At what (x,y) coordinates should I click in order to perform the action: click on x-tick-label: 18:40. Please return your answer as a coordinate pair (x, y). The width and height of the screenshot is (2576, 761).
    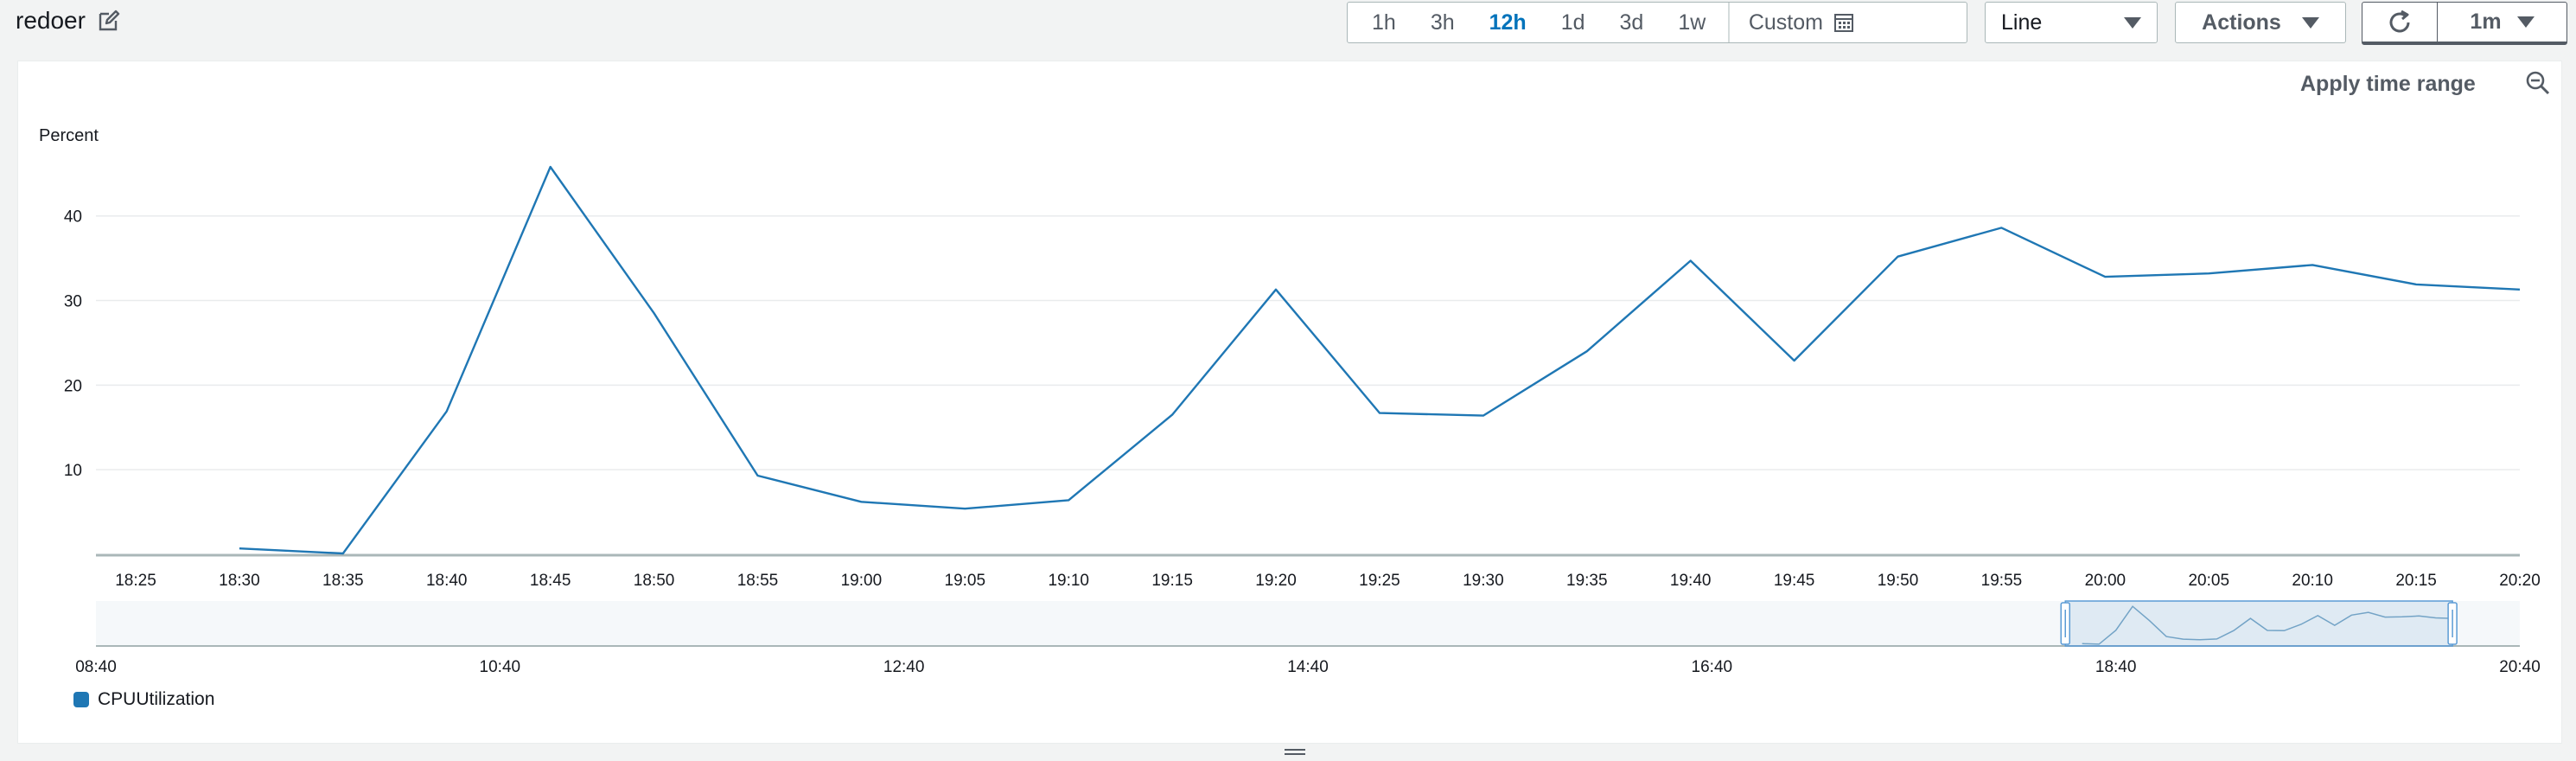
    Looking at the image, I should click on (447, 581).